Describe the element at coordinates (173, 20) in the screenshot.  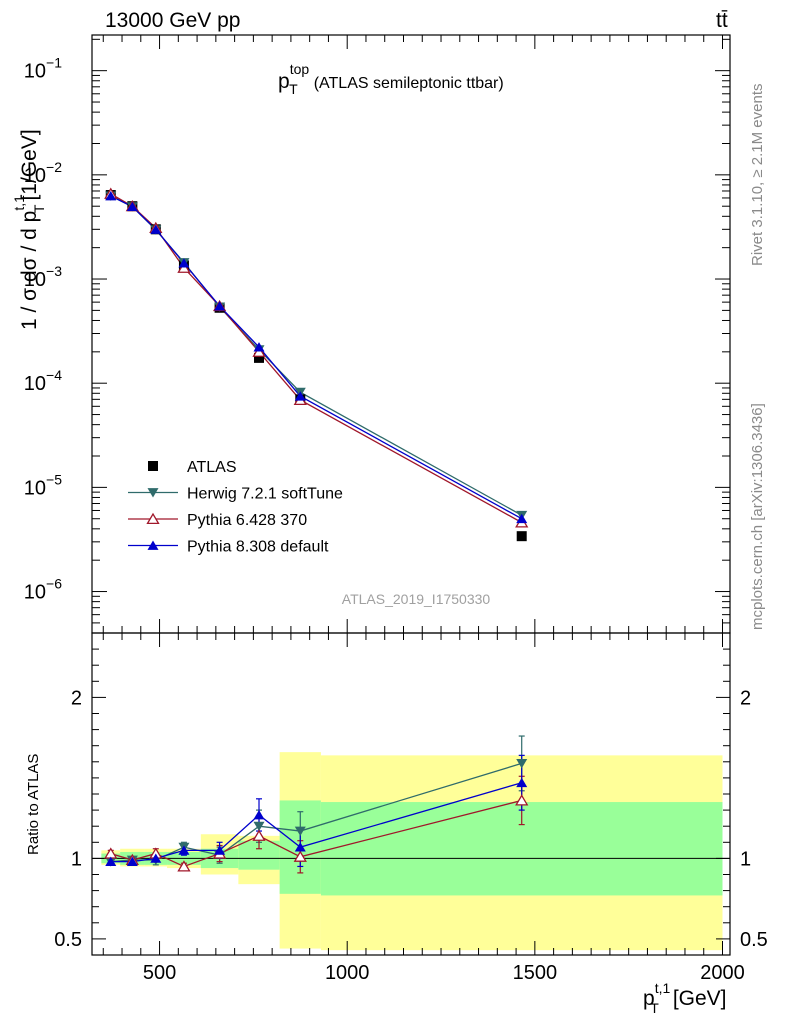
I see `beam-label: 13000 GeV pp` at that location.